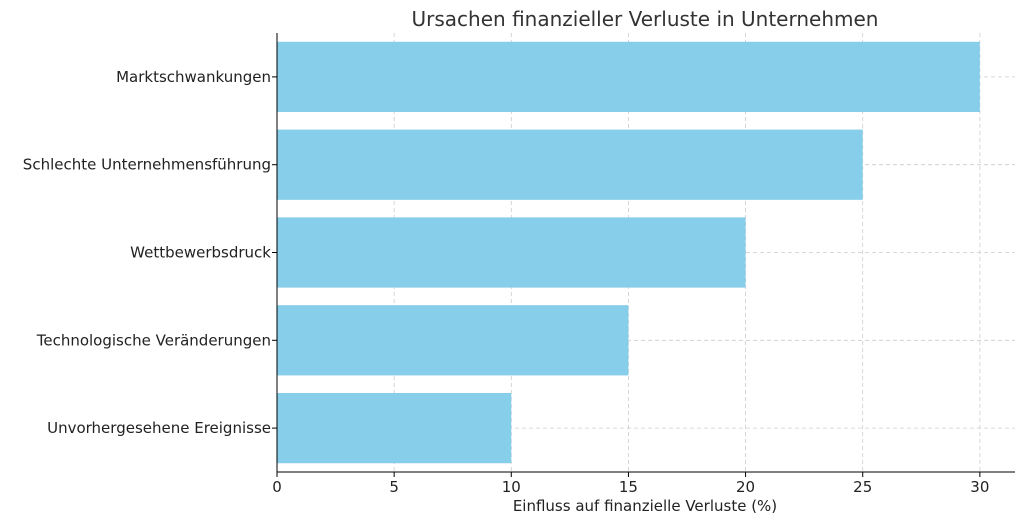 This screenshot has width=1024, height=524. I want to click on bar-wettbewerbsdruck, so click(511, 252).